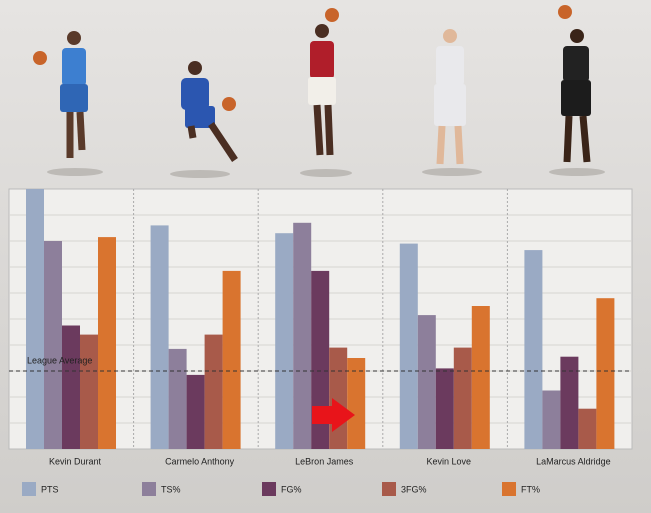 The width and height of the screenshot is (651, 513). What do you see at coordinates (200, 461) in the screenshot?
I see `x-tick-label: Carmelo Anthony` at bounding box center [200, 461].